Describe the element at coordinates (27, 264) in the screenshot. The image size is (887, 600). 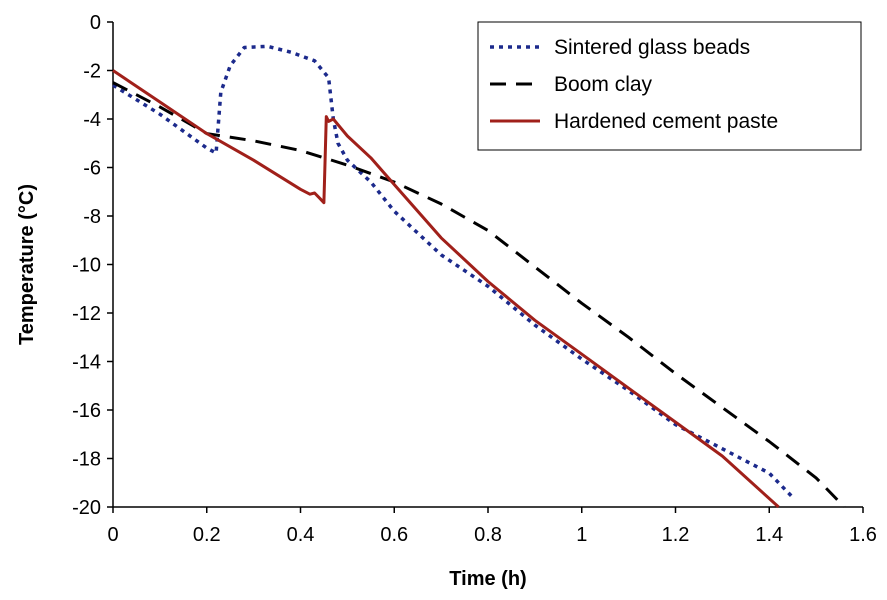
I see `y-axis-title: Temperature (°C)` at that location.